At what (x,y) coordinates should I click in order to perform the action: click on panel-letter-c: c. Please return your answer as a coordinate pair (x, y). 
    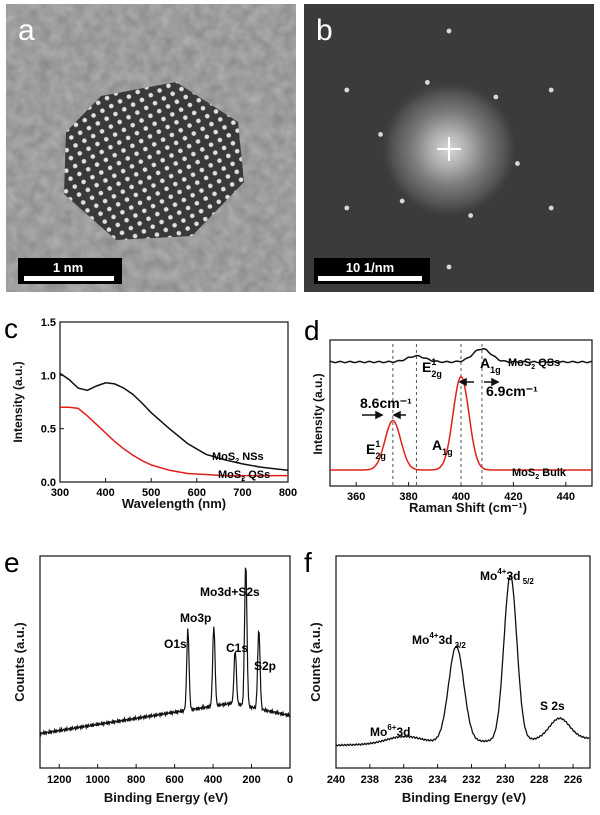
    Looking at the image, I should click on (11, 328).